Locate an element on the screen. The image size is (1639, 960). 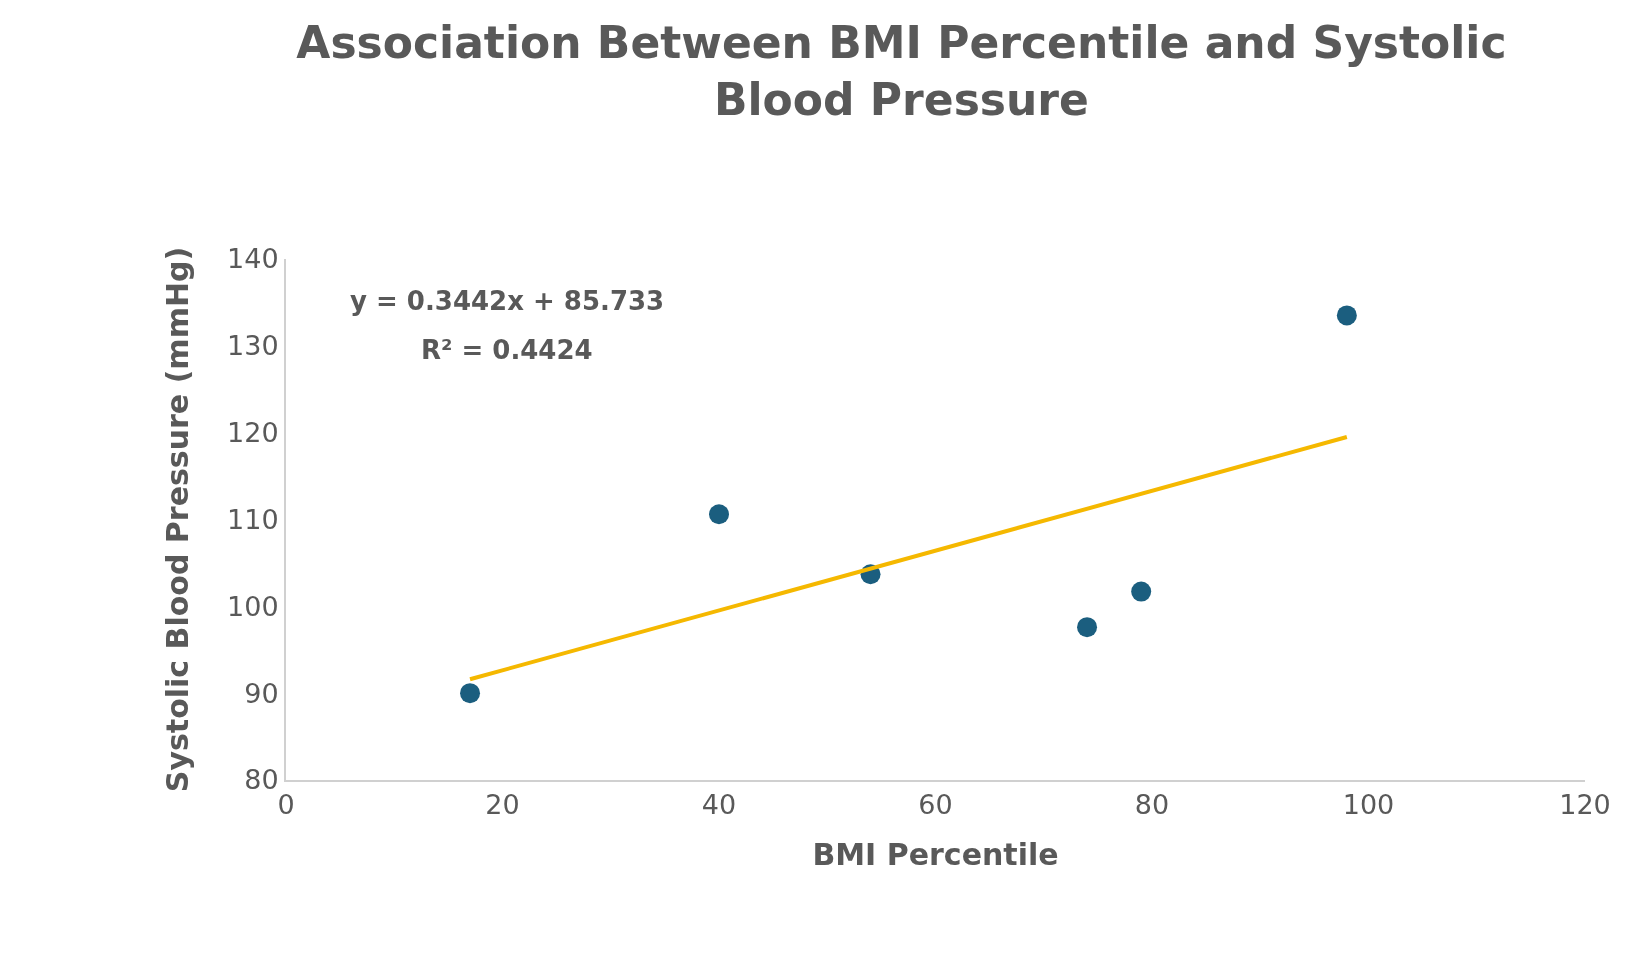
chart-title: Association Between BMI Percentile and Systolic Blood Pressure is located at coordinates (901, 70).